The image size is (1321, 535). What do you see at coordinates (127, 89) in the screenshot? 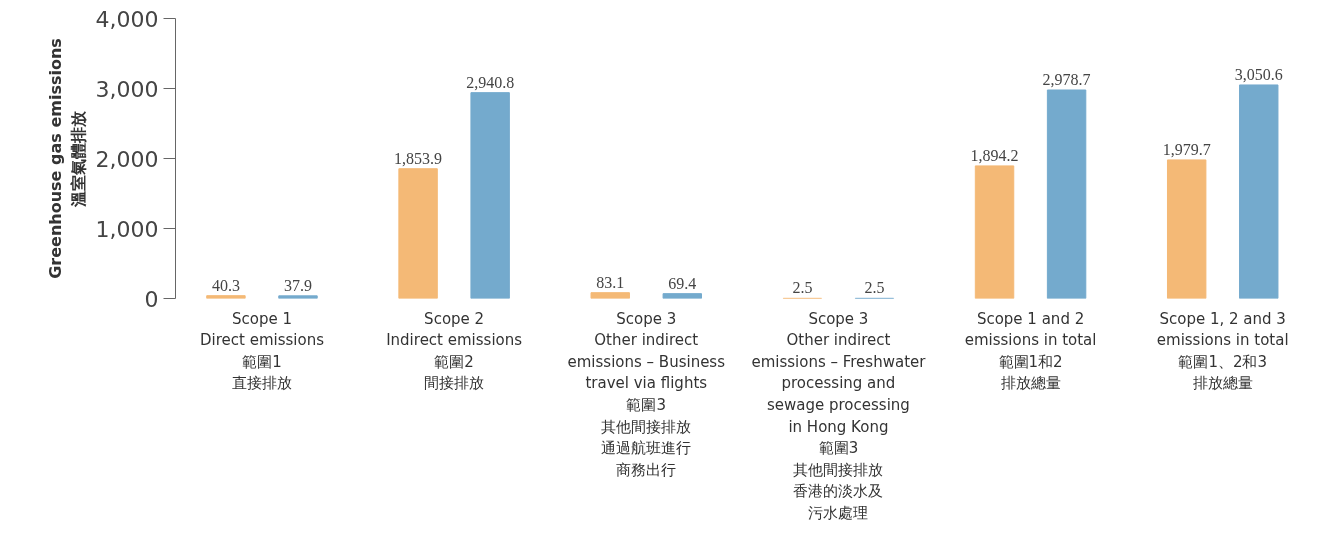
I see `y-tick-label: 3,000` at bounding box center [127, 89].